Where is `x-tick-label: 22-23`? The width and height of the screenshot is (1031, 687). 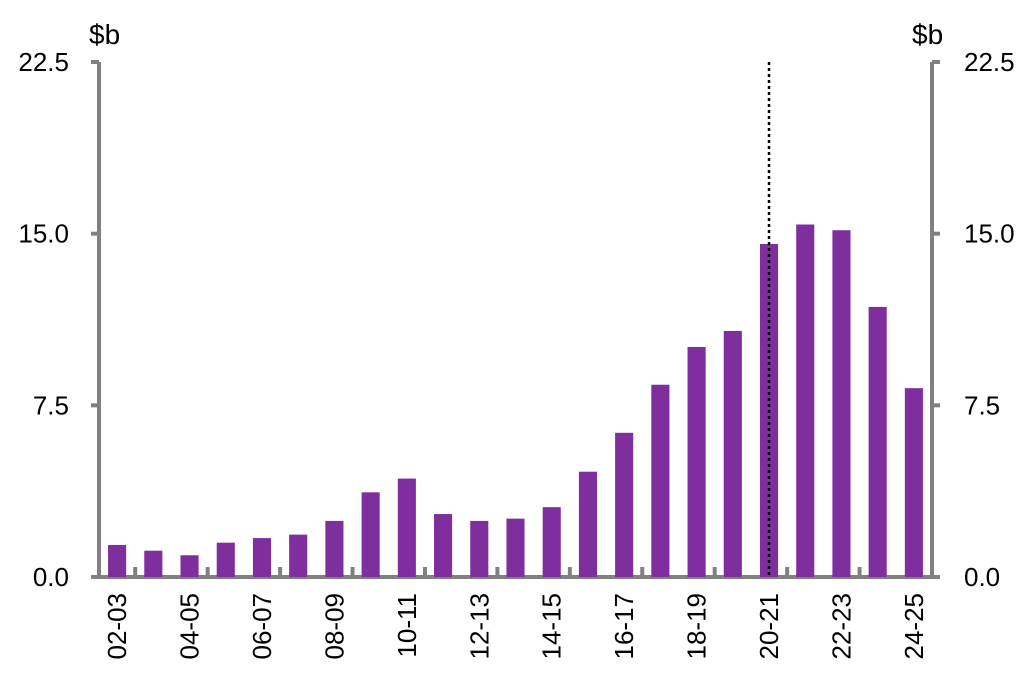
x-tick-label: 22-23 is located at coordinates (841, 626).